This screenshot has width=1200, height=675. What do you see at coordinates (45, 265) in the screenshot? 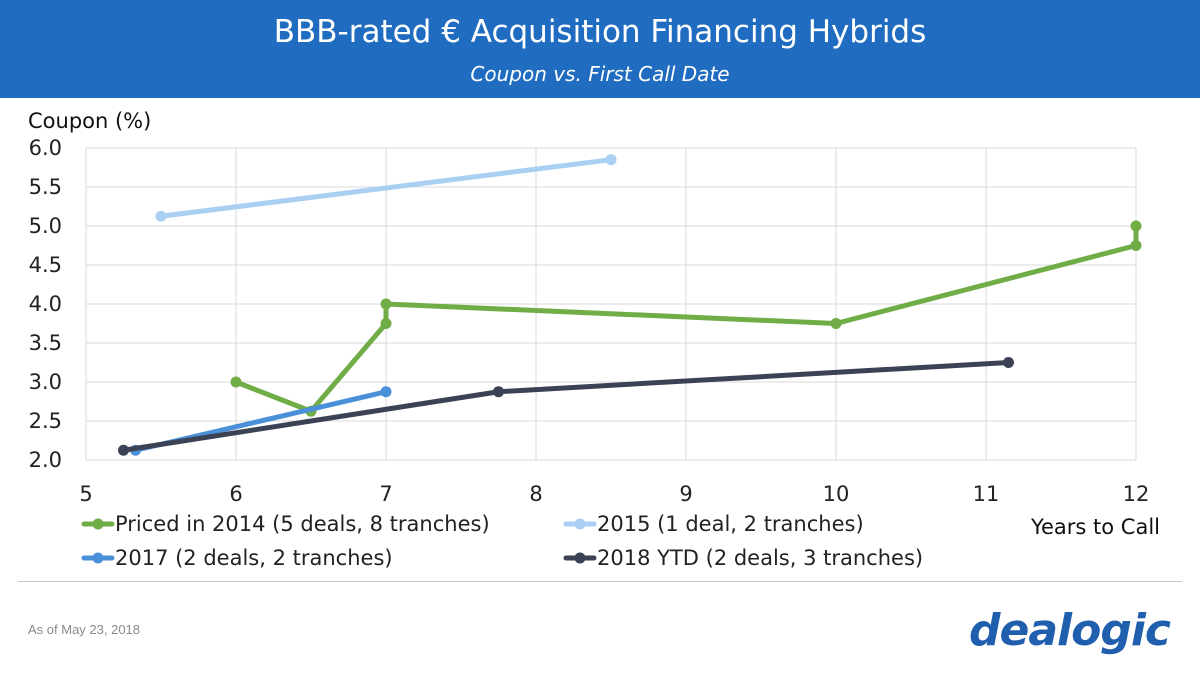
I see `y-tick-label: 4.5` at bounding box center [45, 265].